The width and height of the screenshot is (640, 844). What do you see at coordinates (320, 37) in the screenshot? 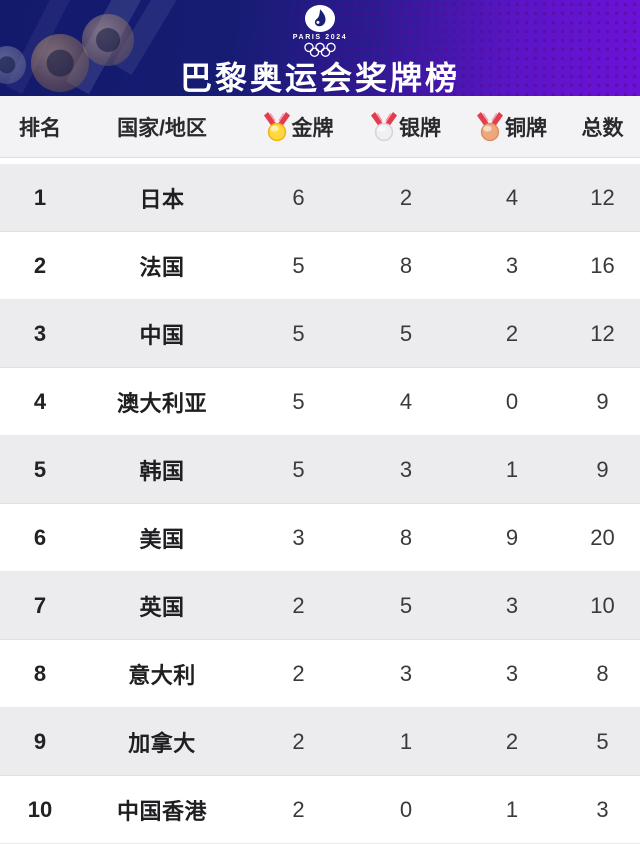
I see `brand-text: PARIS 2024` at bounding box center [320, 37].